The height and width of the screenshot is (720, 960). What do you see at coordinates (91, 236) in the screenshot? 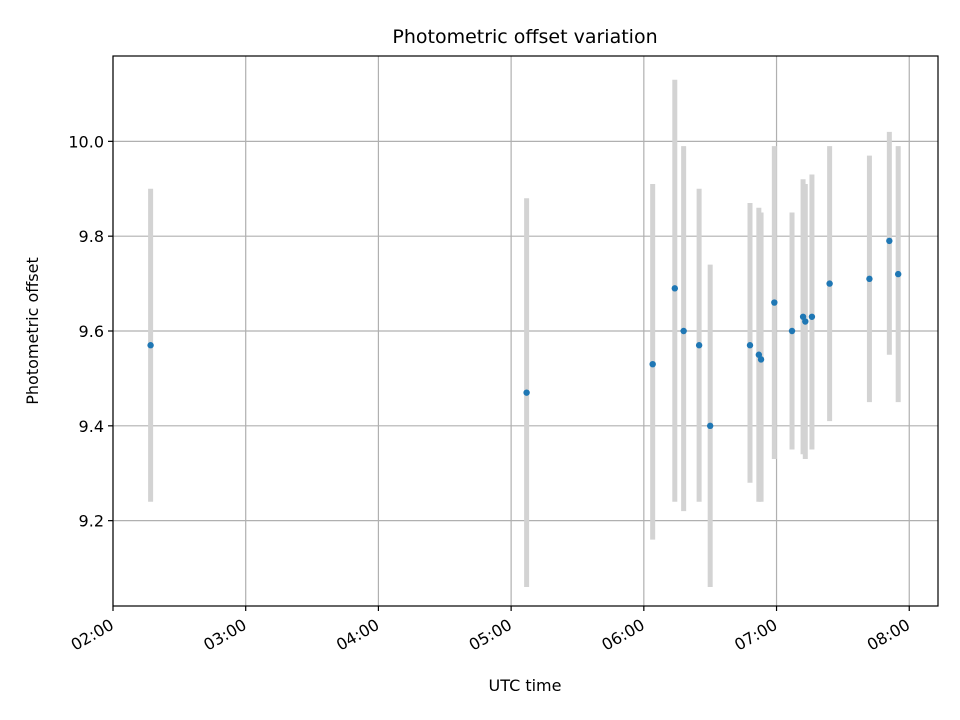
I see `y-tick-label: 9.8` at bounding box center [91, 236].